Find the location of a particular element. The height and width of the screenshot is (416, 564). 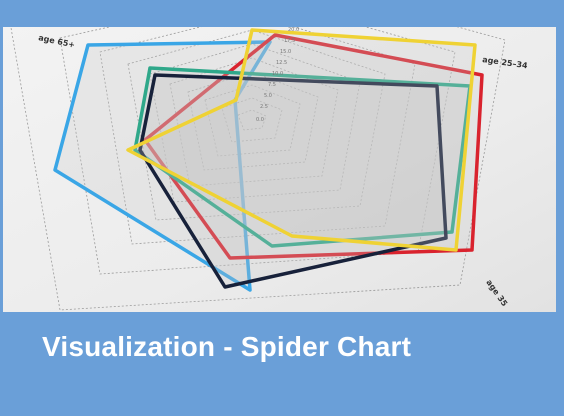

scale-label: 2.5 is located at coordinates (264, 107).